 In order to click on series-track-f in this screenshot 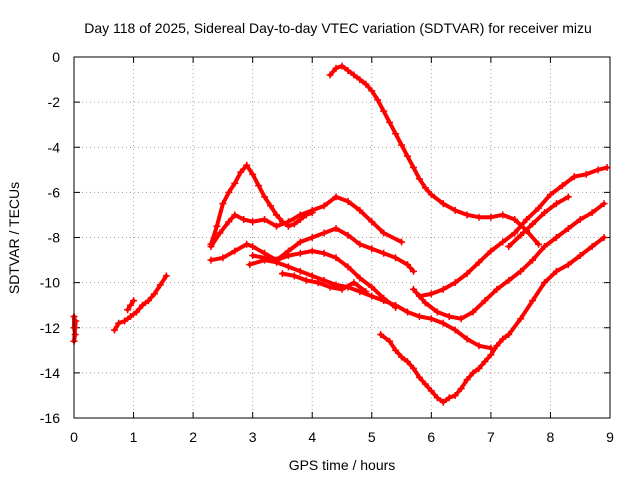, I will do `click(303, 275)`.